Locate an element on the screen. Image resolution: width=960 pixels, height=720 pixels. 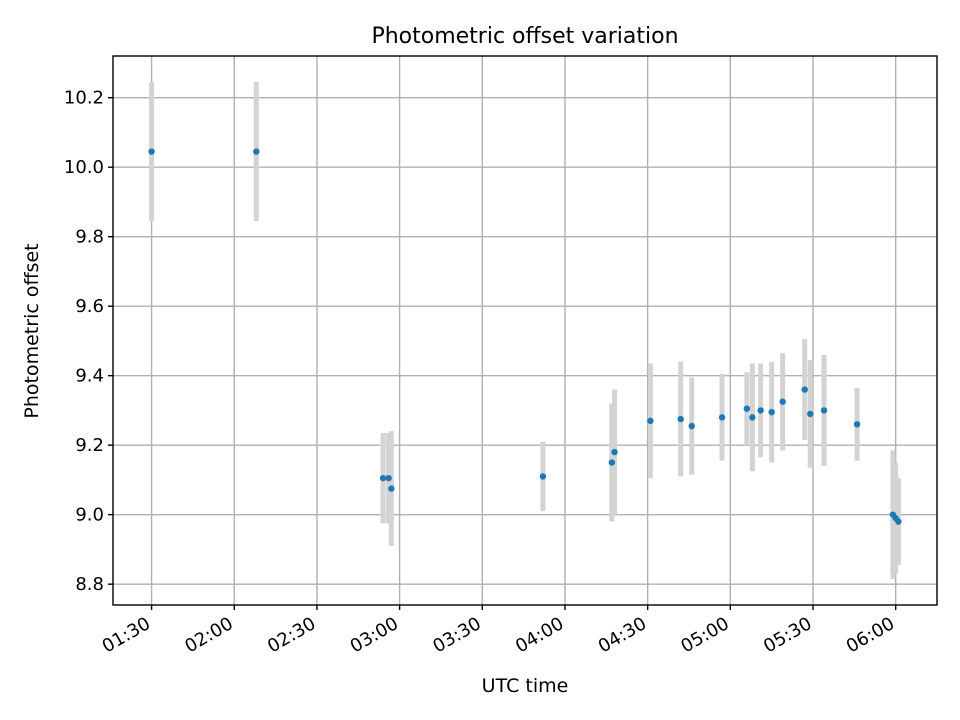
y-tick-label: 9.8 is located at coordinates (89, 237).